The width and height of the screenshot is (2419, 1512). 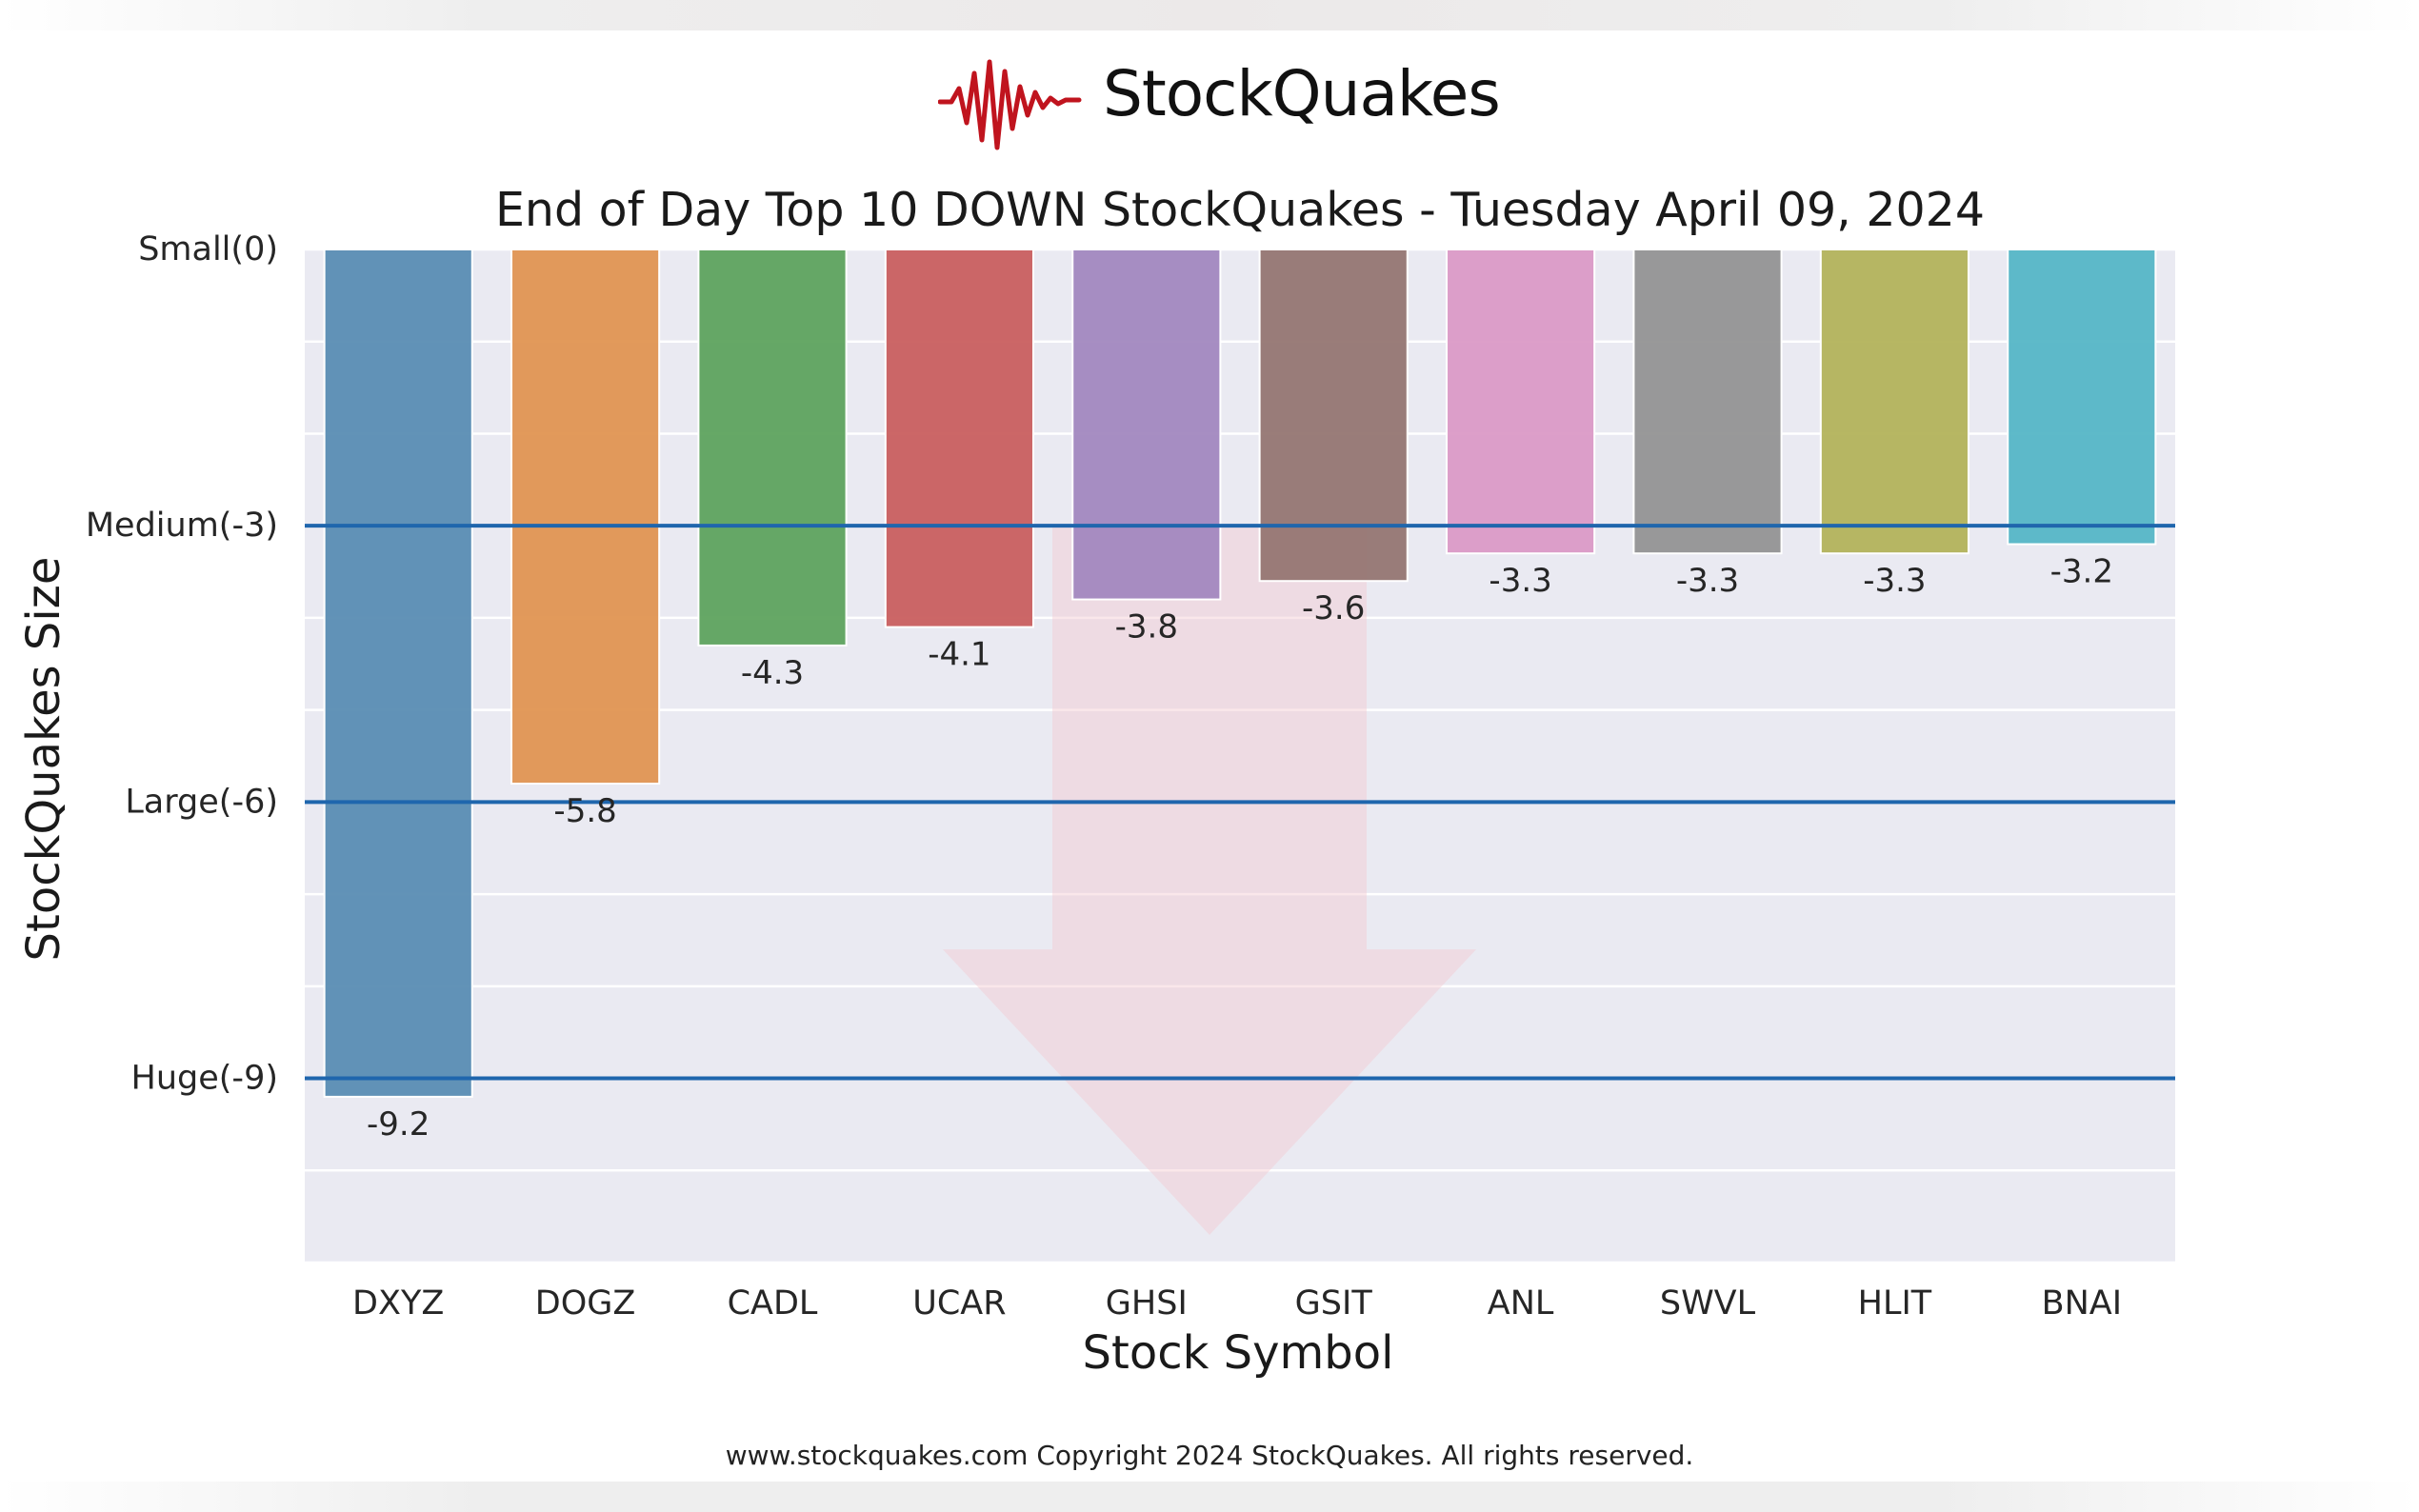 I want to click on y-tick-label: Huge(-9), so click(x=204, y=1079).